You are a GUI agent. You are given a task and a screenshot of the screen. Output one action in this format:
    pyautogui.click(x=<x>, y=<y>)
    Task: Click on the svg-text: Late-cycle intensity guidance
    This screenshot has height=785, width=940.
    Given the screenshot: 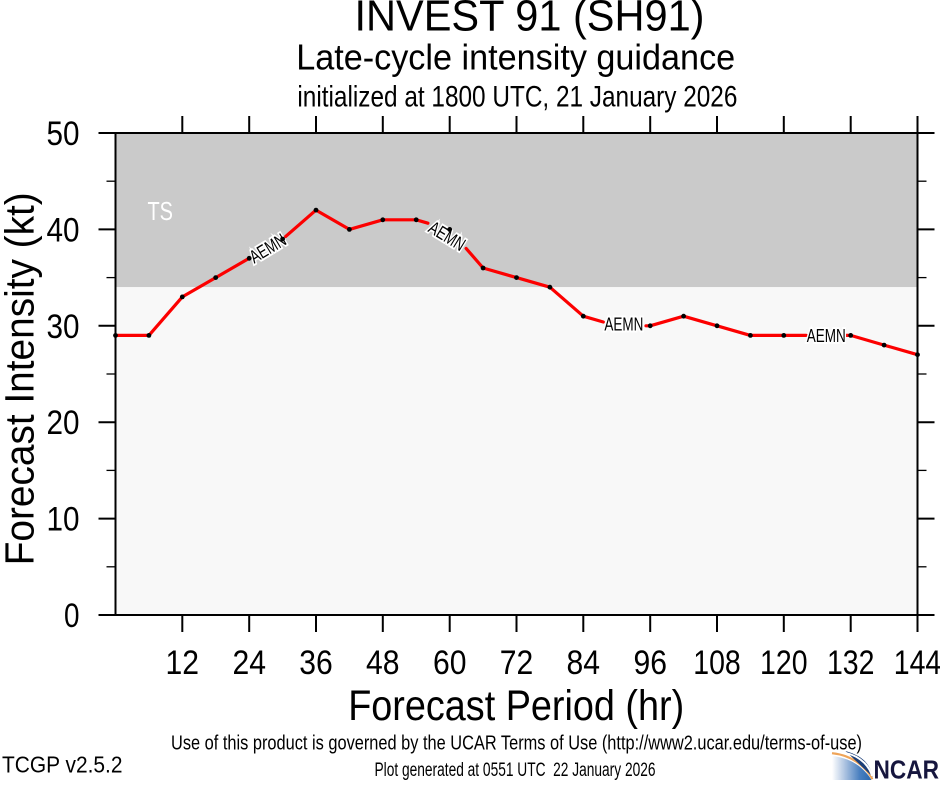 What is the action you would take?
    pyautogui.click(x=515, y=57)
    